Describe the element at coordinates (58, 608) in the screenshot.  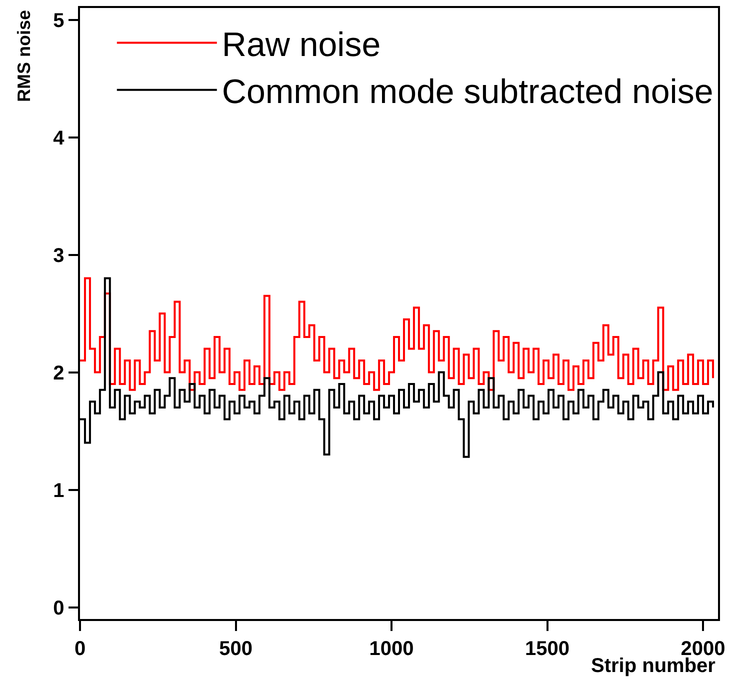
I see `y-tick-label: 0` at that location.